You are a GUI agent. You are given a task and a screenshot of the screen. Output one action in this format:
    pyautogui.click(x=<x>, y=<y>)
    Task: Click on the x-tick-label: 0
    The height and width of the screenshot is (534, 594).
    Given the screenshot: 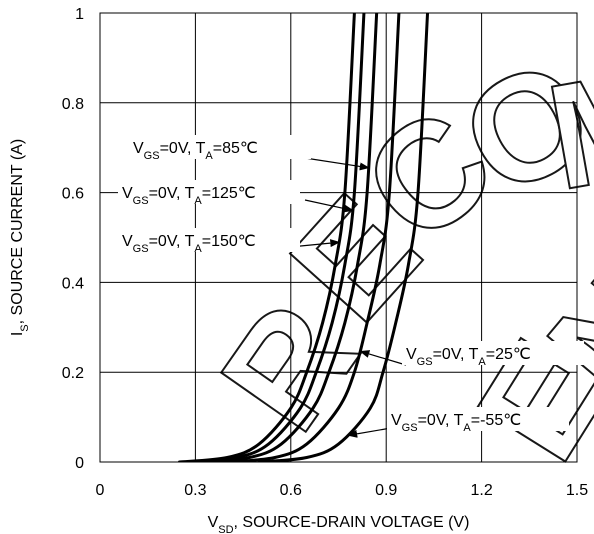 What is the action you would take?
    pyautogui.click(x=100, y=490)
    